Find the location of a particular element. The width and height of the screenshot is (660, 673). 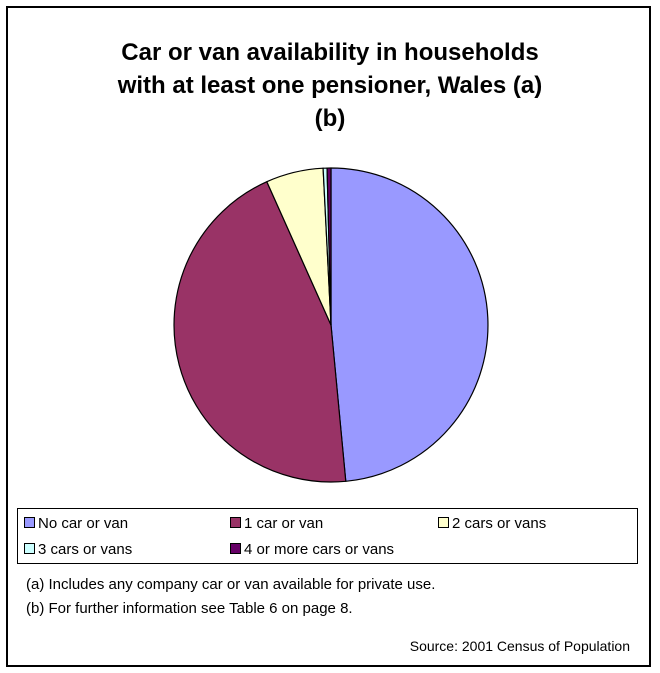

legend-item-2-cars: 2 cars or vans is located at coordinates (492, 524).